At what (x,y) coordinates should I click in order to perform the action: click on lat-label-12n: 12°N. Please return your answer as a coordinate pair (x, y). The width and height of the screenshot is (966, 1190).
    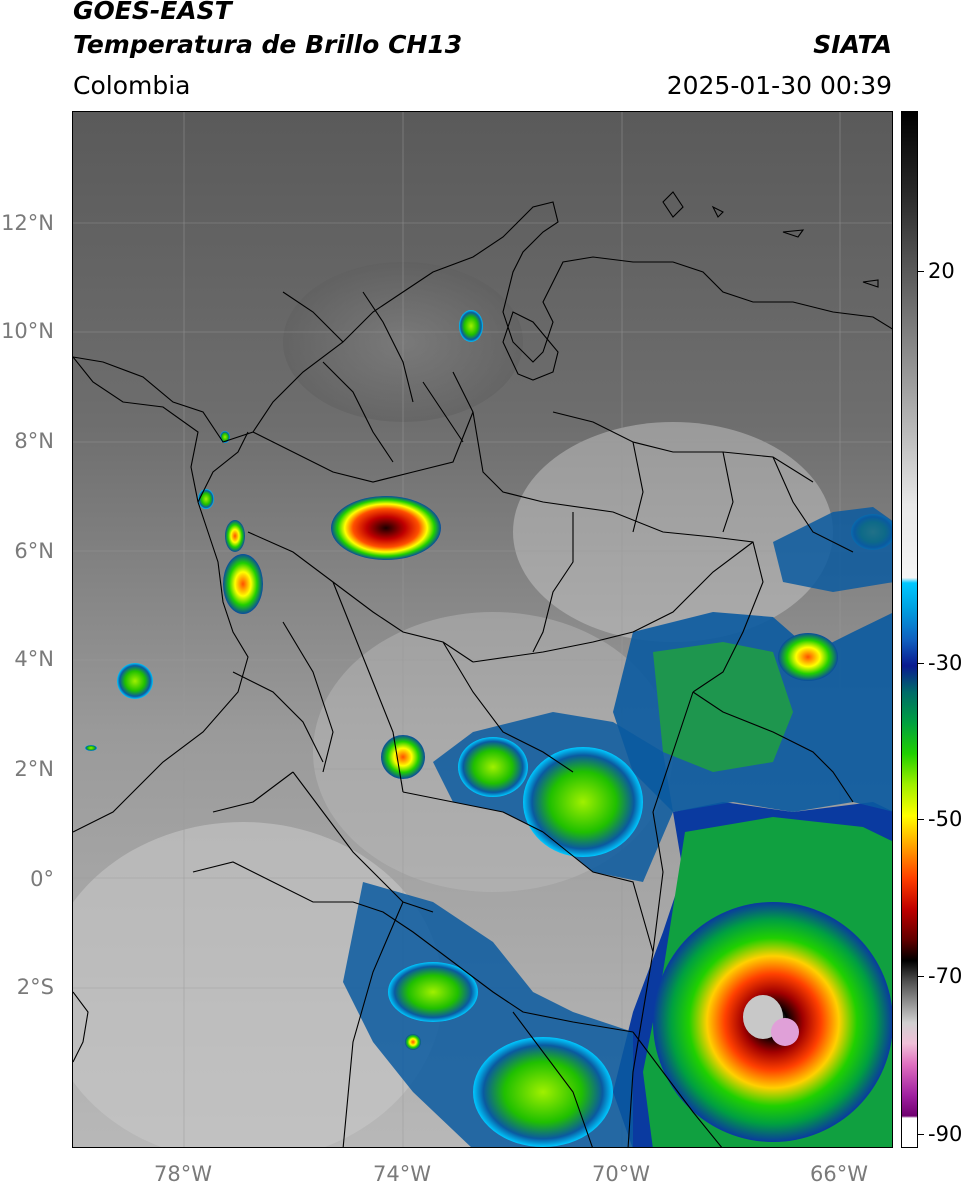
    Looking at the image, I should click on (27, 223).